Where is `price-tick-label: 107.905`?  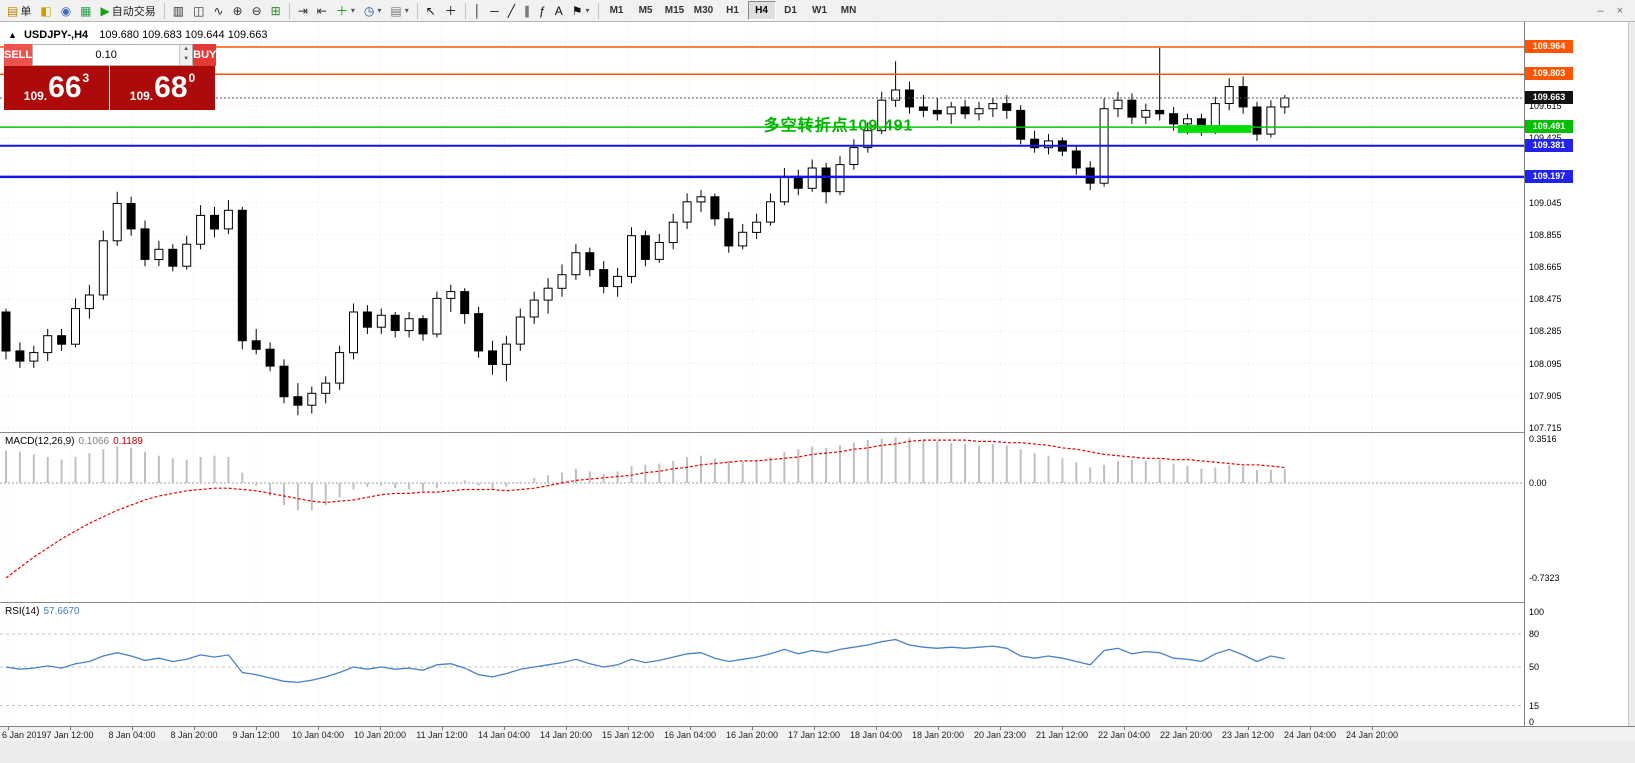 price-tick-label: 107.905 is located at coordinates (1545, 395).